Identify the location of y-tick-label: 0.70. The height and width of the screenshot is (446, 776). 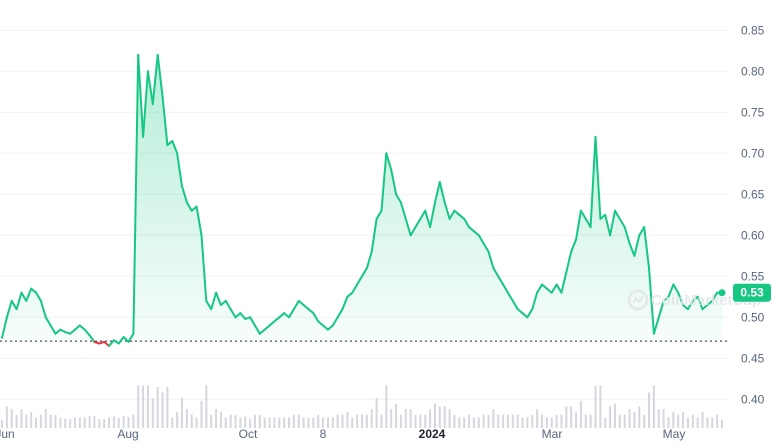
(753, 153).